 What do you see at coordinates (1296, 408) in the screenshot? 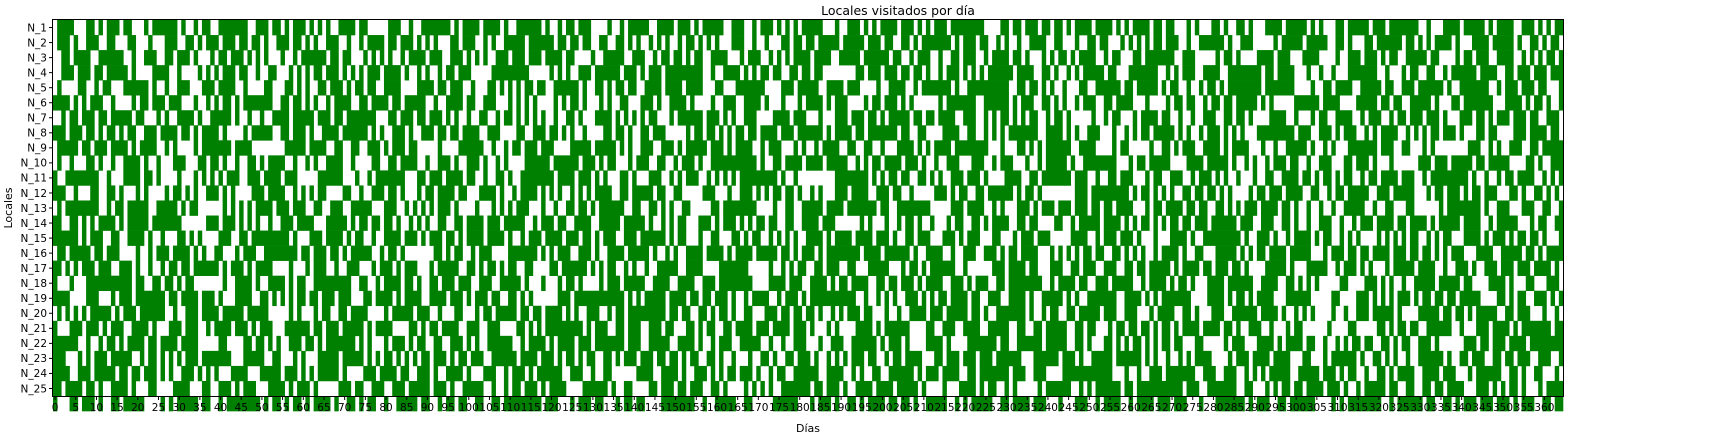
I see `x-tick-label: 300` at bounding box center [1296, 408].